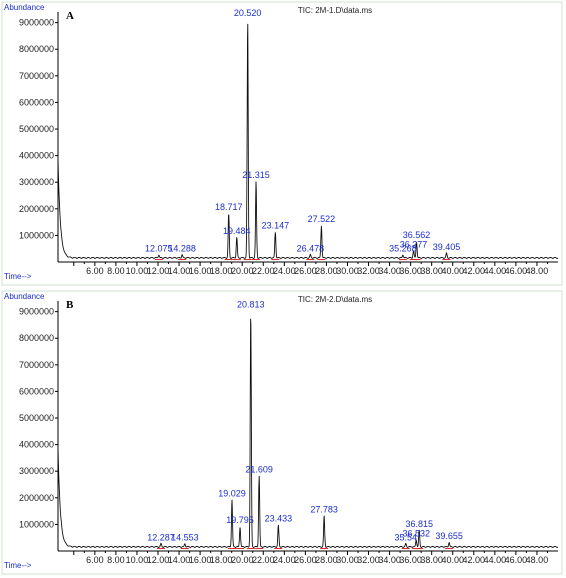 The height and width of the screenshot is (578, 566). What do you see at coordinates (159, 248) in the screenshot?
I see `peak-label: 12.075` at bounding box center [159, 248].